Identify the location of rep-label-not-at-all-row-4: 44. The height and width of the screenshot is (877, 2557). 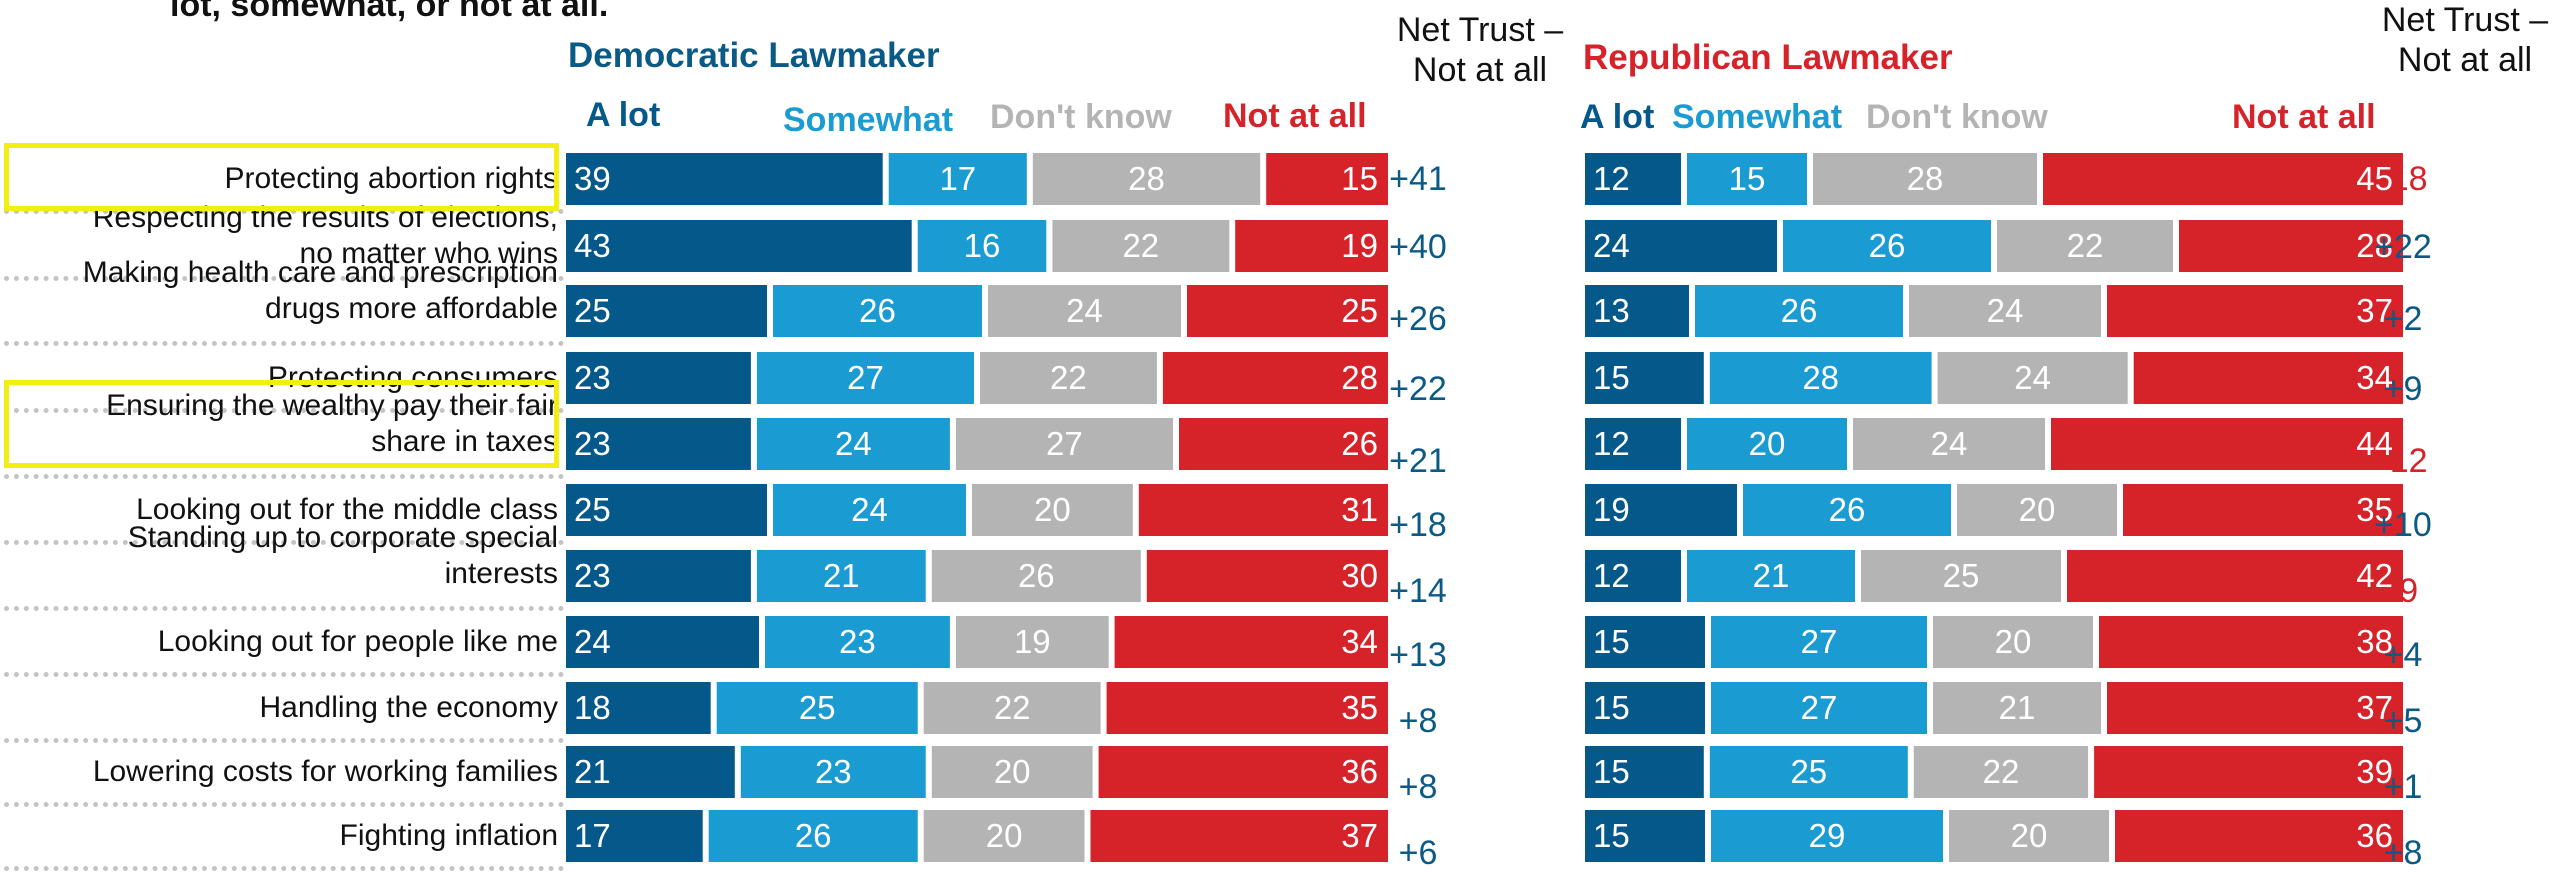
(2374, 443).